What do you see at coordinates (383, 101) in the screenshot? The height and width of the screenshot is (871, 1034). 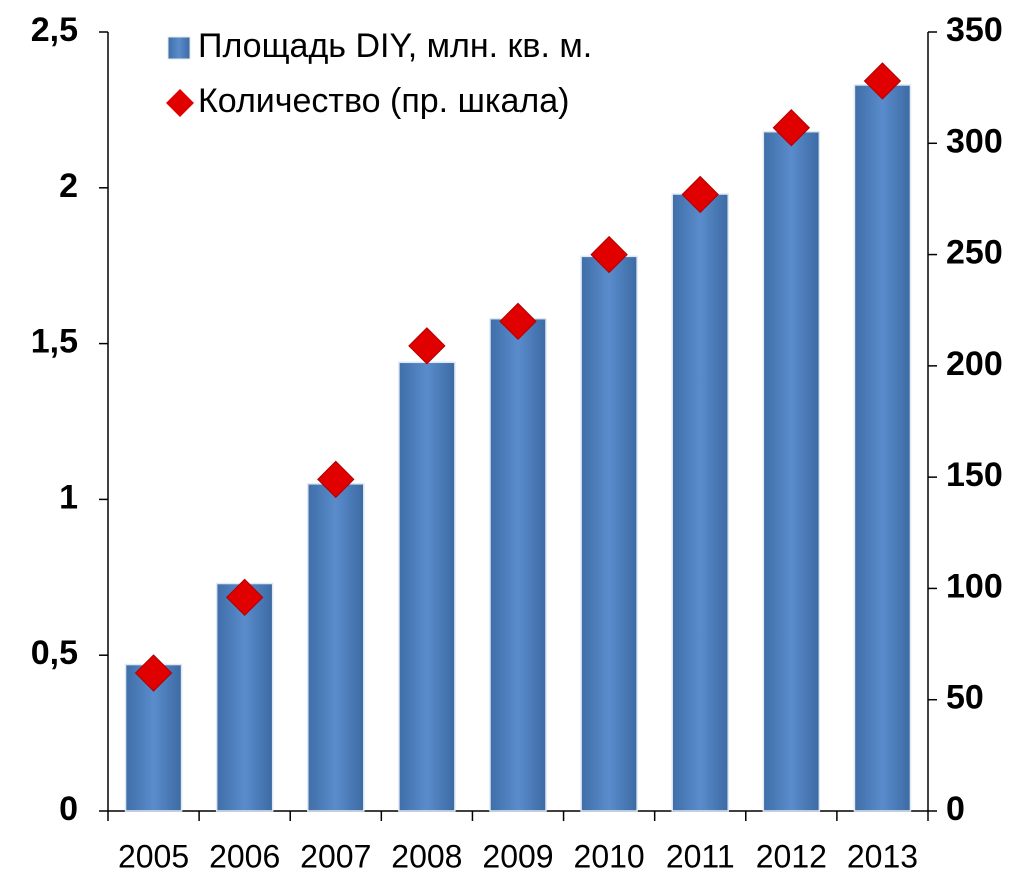 I see `legend-label: Количество (пр. шкала)` at bounding box center [383, 101].